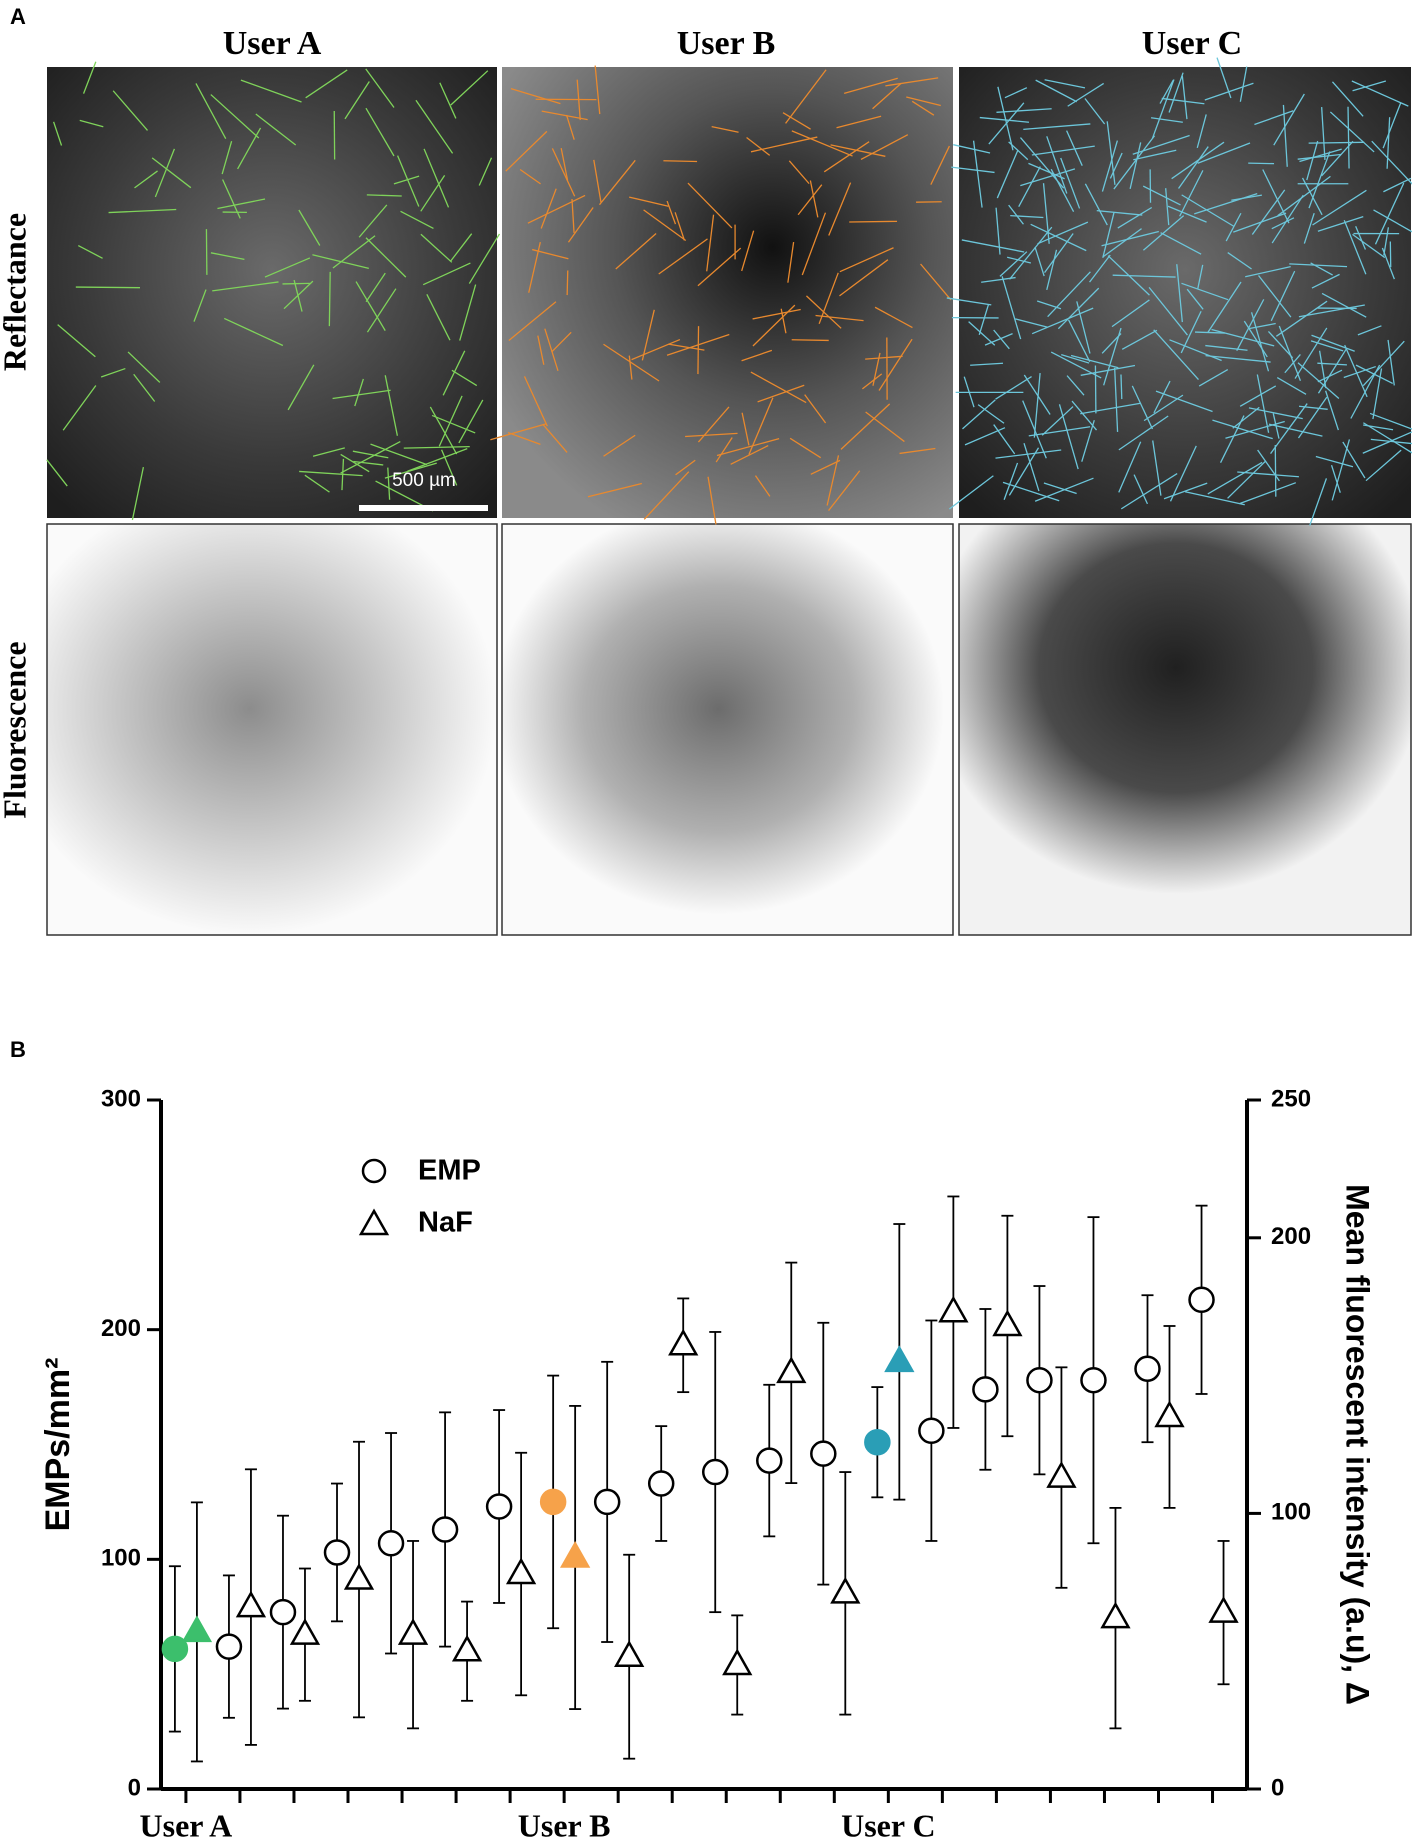 The width and height of the screenshot is (1412, 1845). Describe the element at coordinates (374, 1222) in the screenshot. I see `legend-marker` at that location.